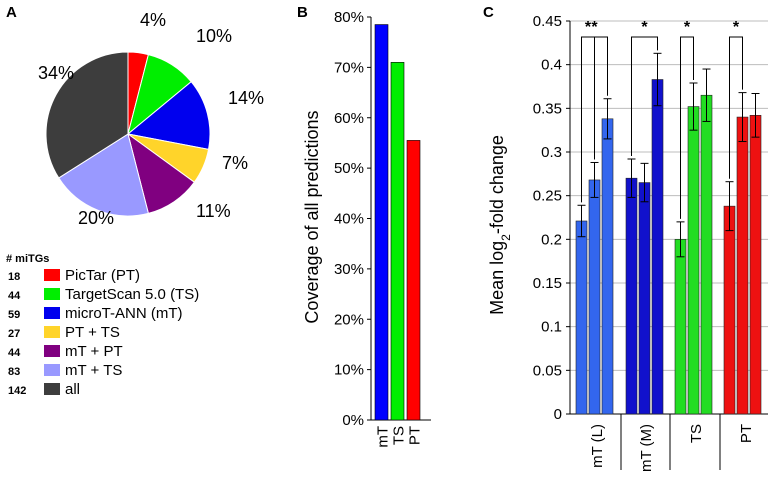  Describe the element at coordinates (17, 391) in the screenshot. I see `legend-count: 142` at that location.